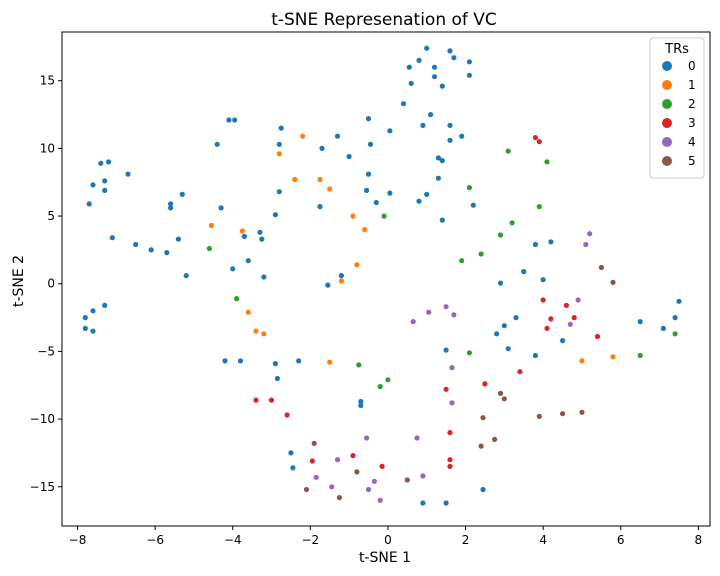 The height and width of the screenshot is (576, 720). Describe the element at coordinates (78, 540) in the screenshot. I see `x-tick-label: −8` at that location.